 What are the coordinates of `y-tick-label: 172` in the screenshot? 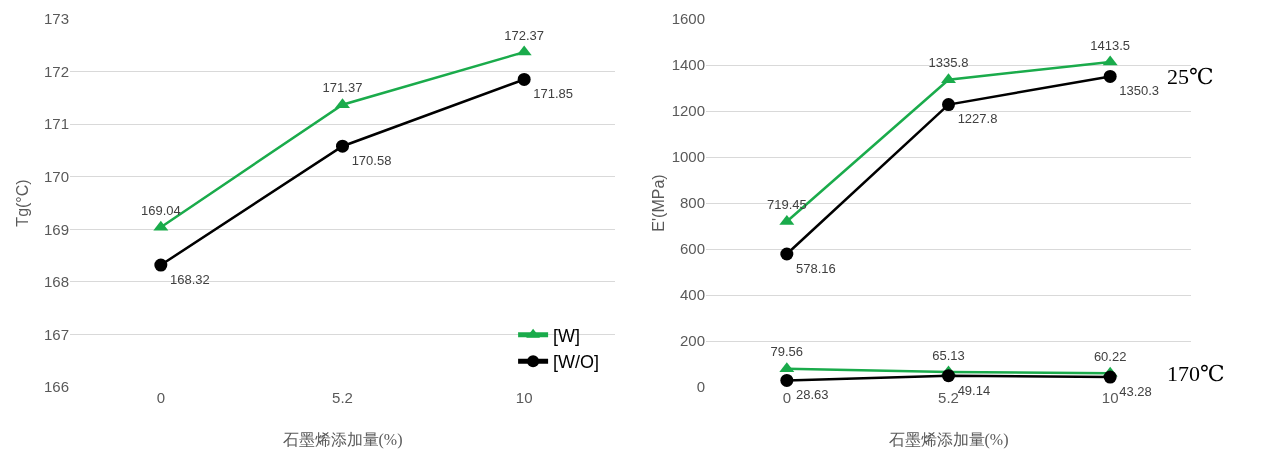 It's located at (56, 71).